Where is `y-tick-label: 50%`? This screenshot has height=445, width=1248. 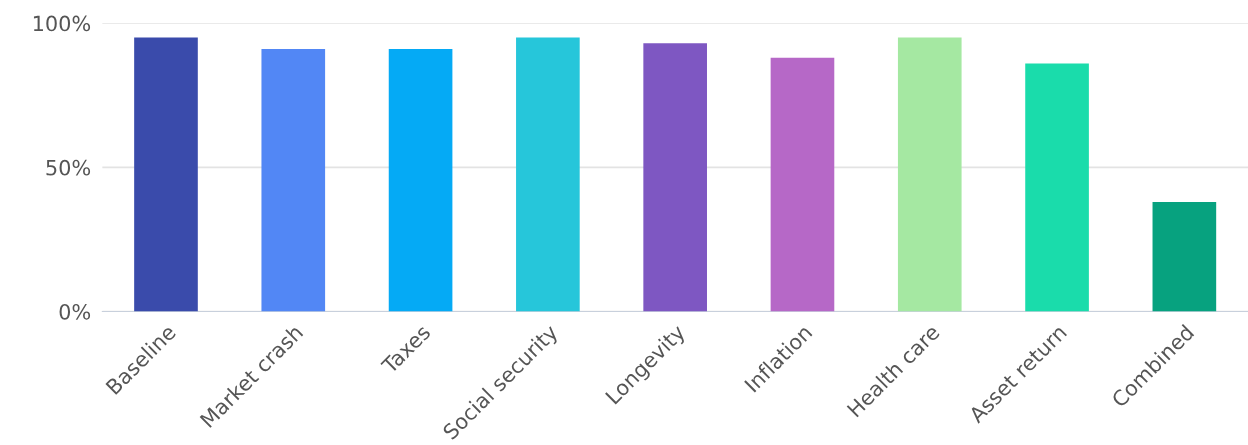 y-tick-label: 50% is located at coordinates (68, 167).